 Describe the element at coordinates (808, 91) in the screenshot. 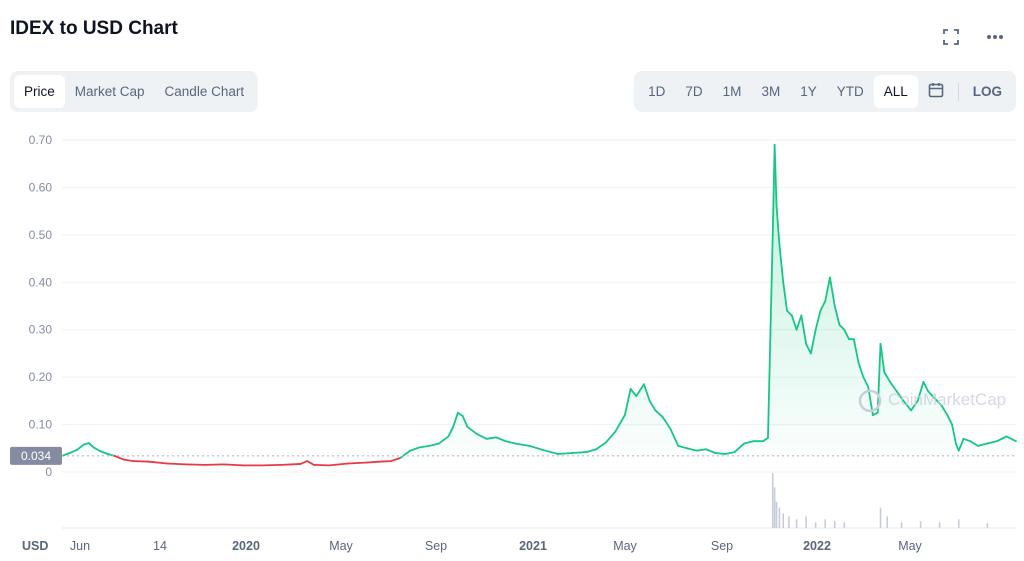

I see `range-1y: 1Y` at that location.